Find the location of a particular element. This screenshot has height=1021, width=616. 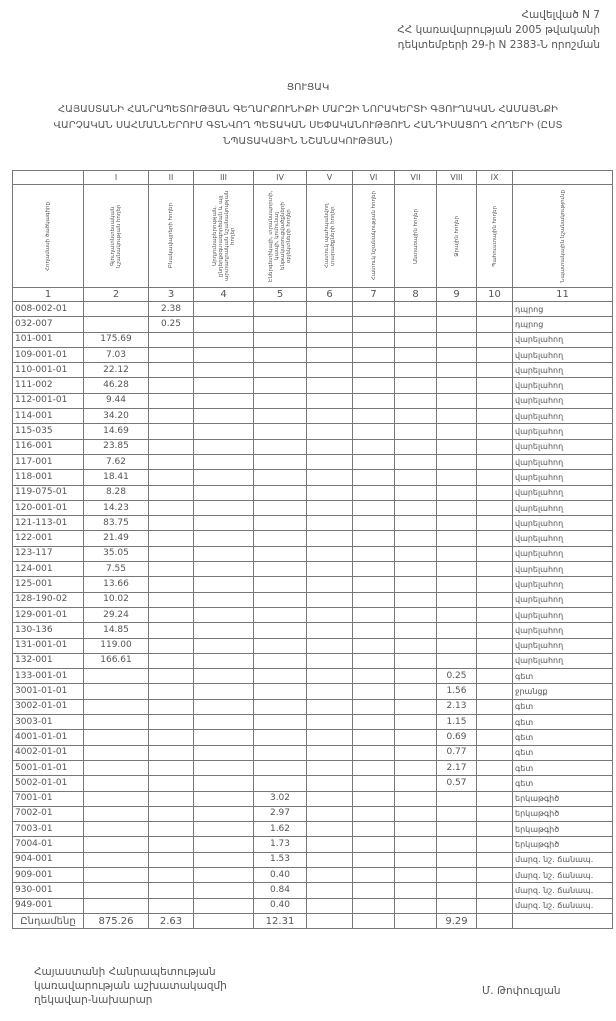

total-value: 9.29 is located at coordinates (456, 921).